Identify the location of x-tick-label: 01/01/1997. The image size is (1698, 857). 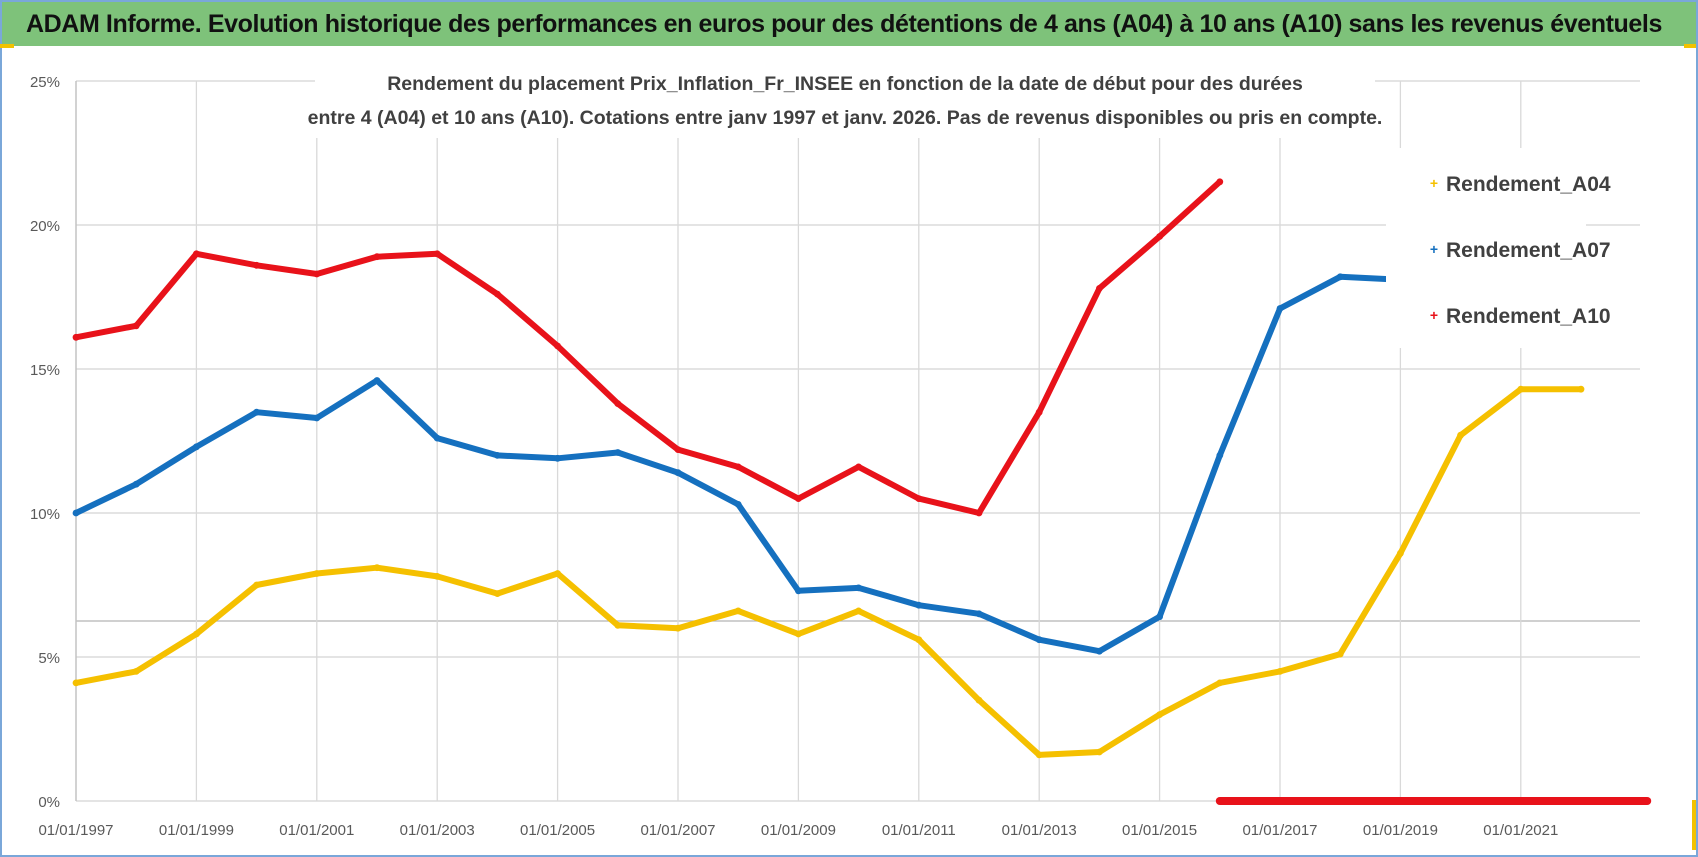
(75, 830).